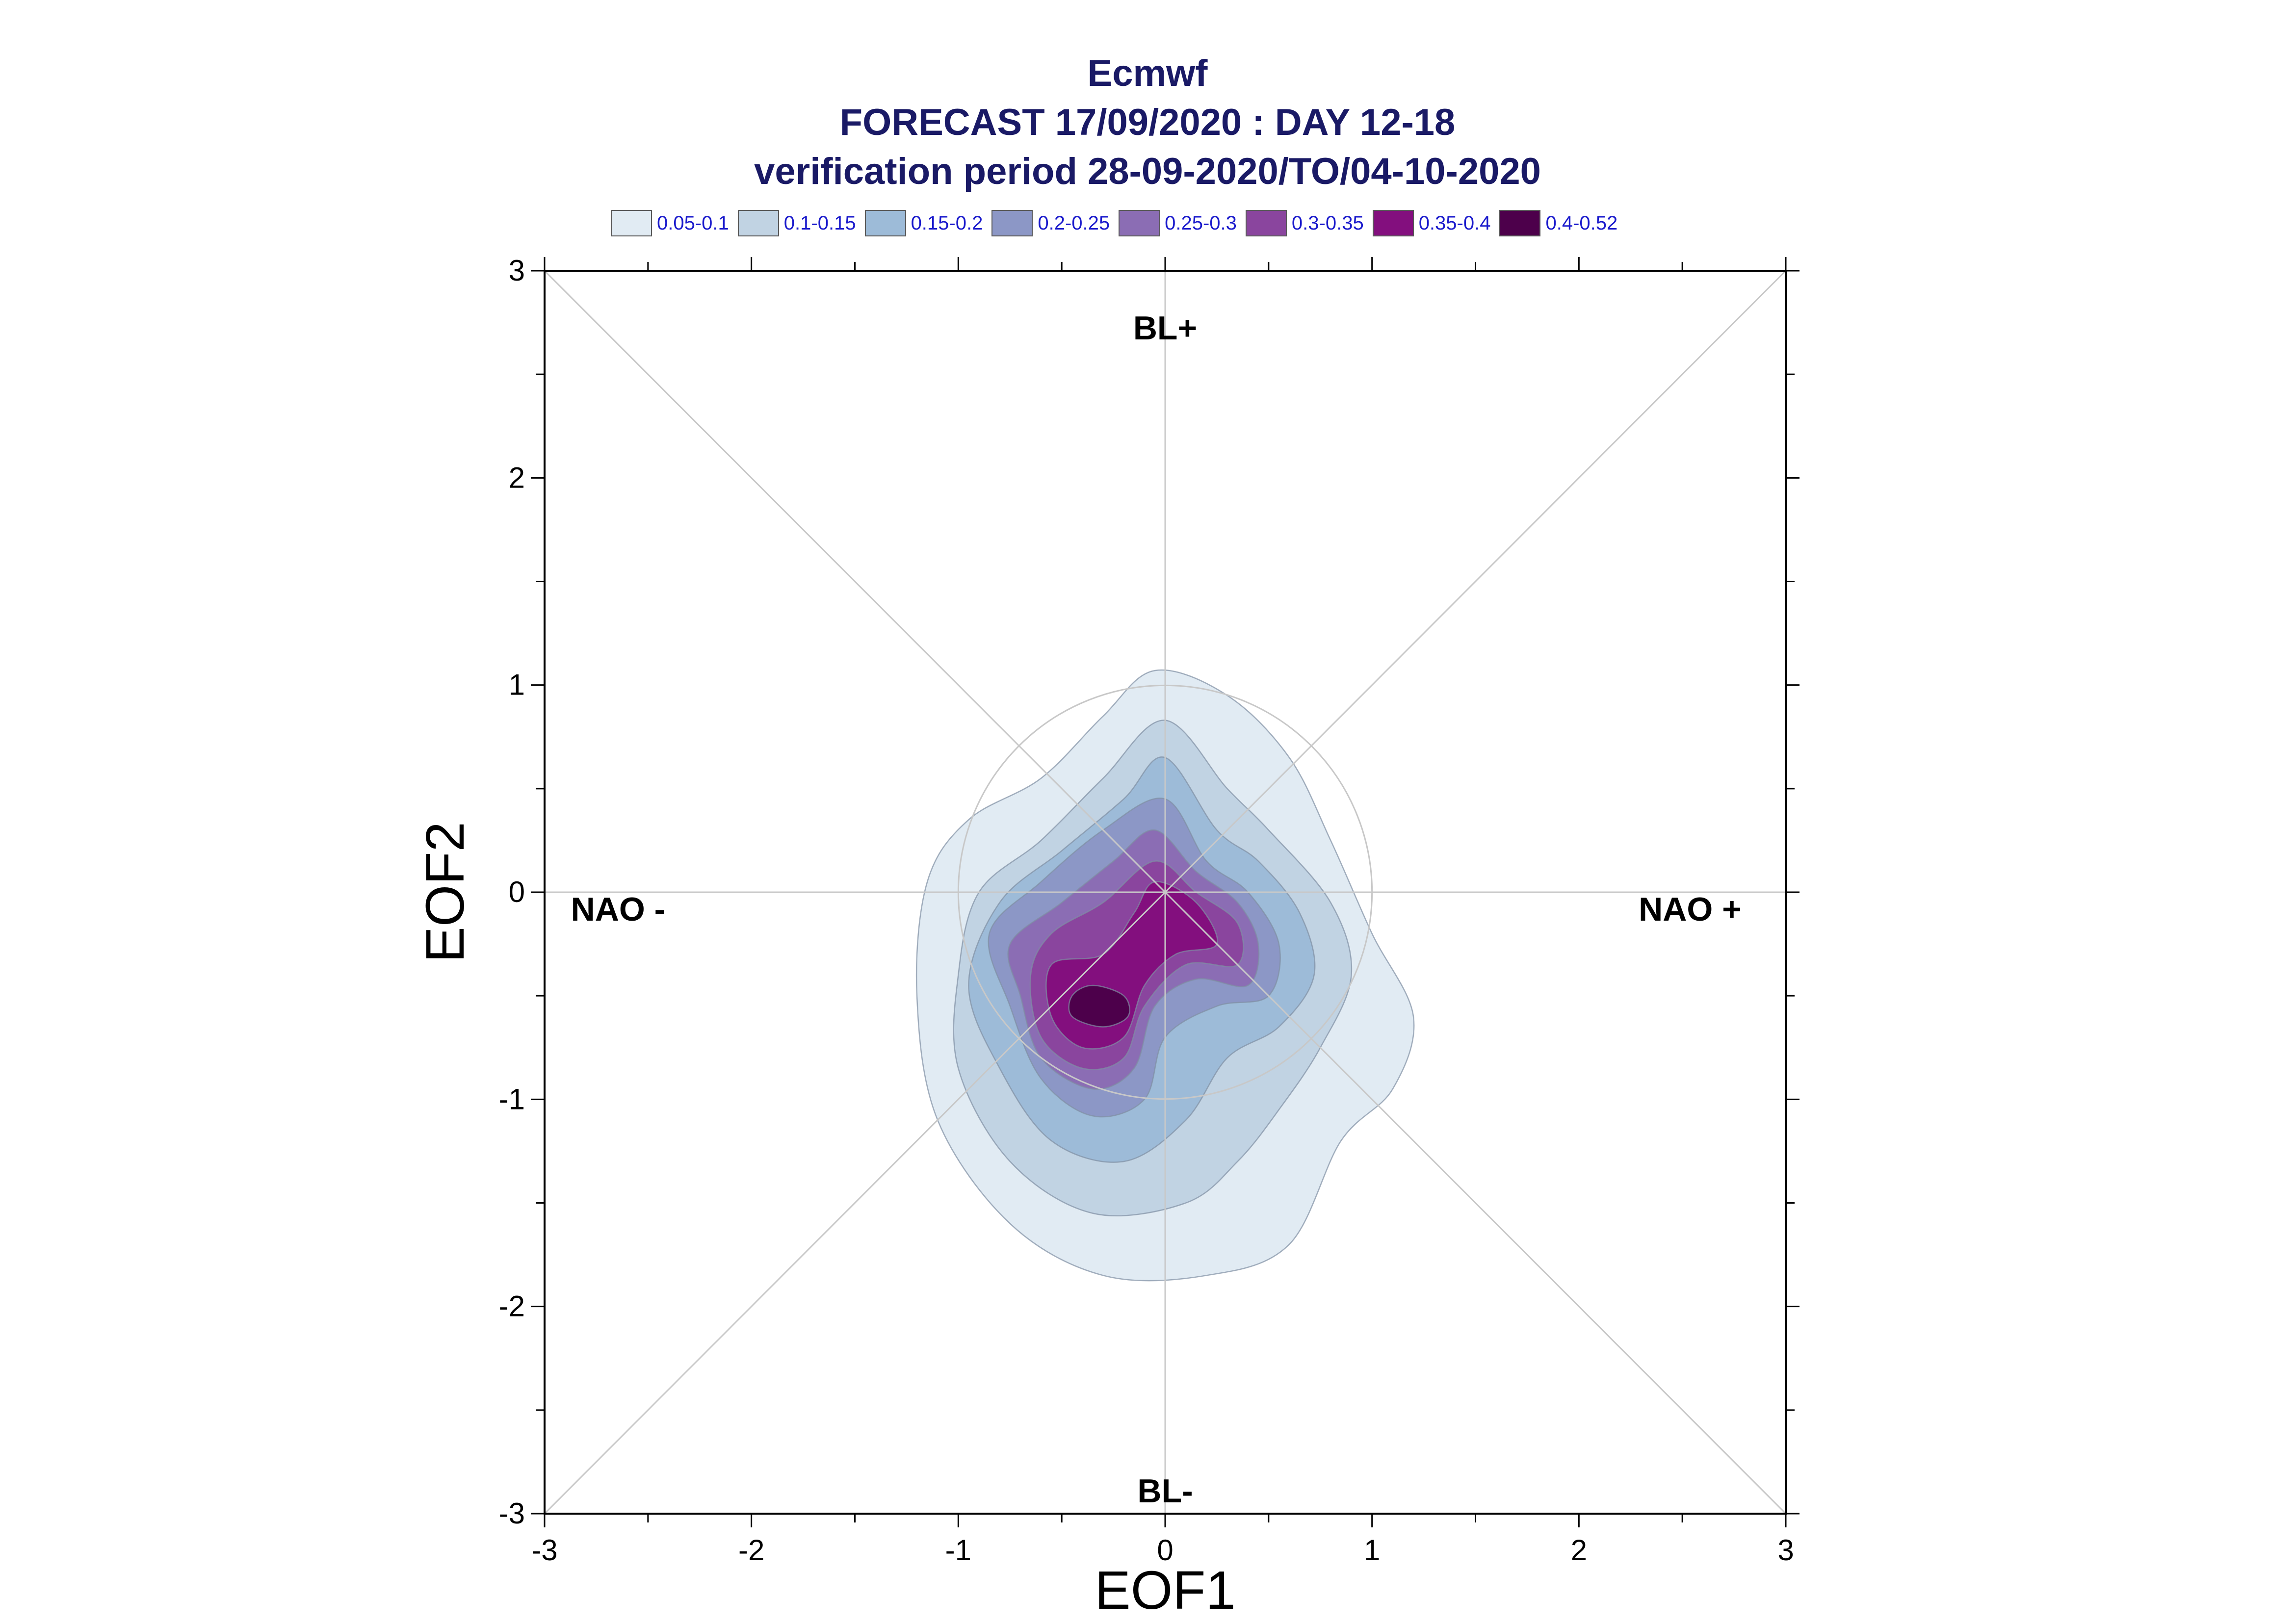 Image resolution: width=2295 pixels, height=1624 pixels. Describe the element at coordinates (1372, 1550) in the screenshot. I see `x-tick-label: 1` at that location.